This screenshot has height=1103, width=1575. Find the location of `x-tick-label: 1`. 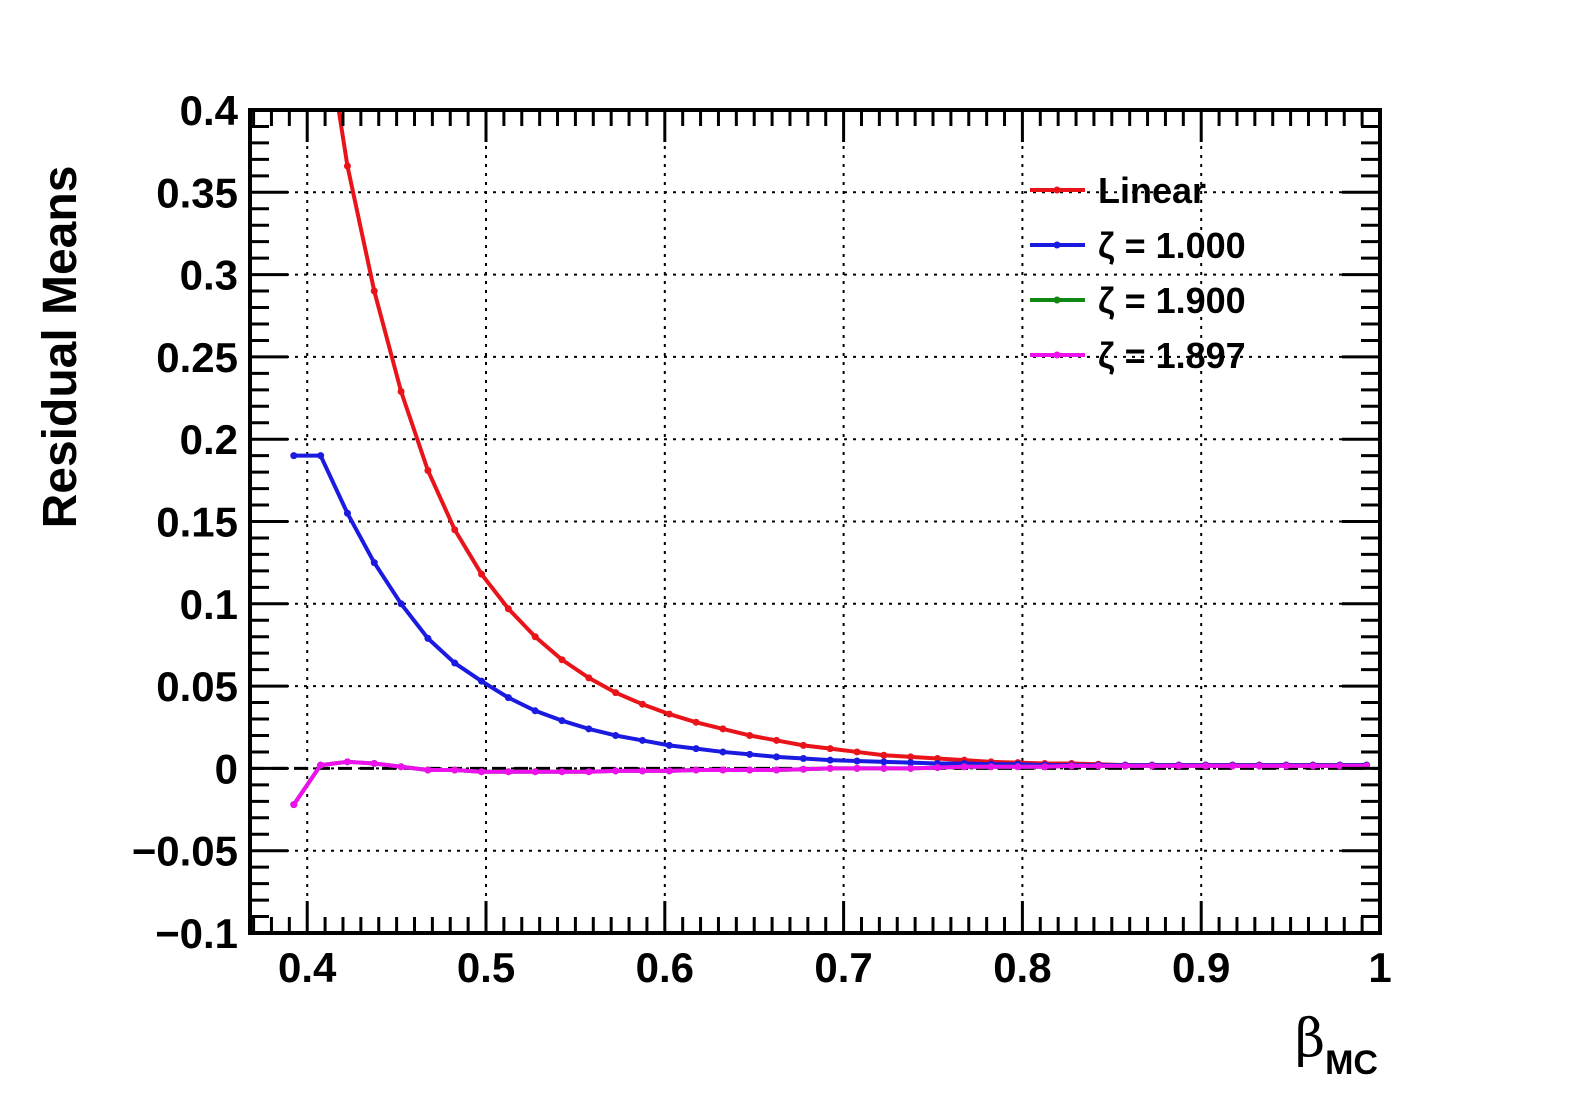

x-tick-label: 1 is located at coordinates (1379, 967).